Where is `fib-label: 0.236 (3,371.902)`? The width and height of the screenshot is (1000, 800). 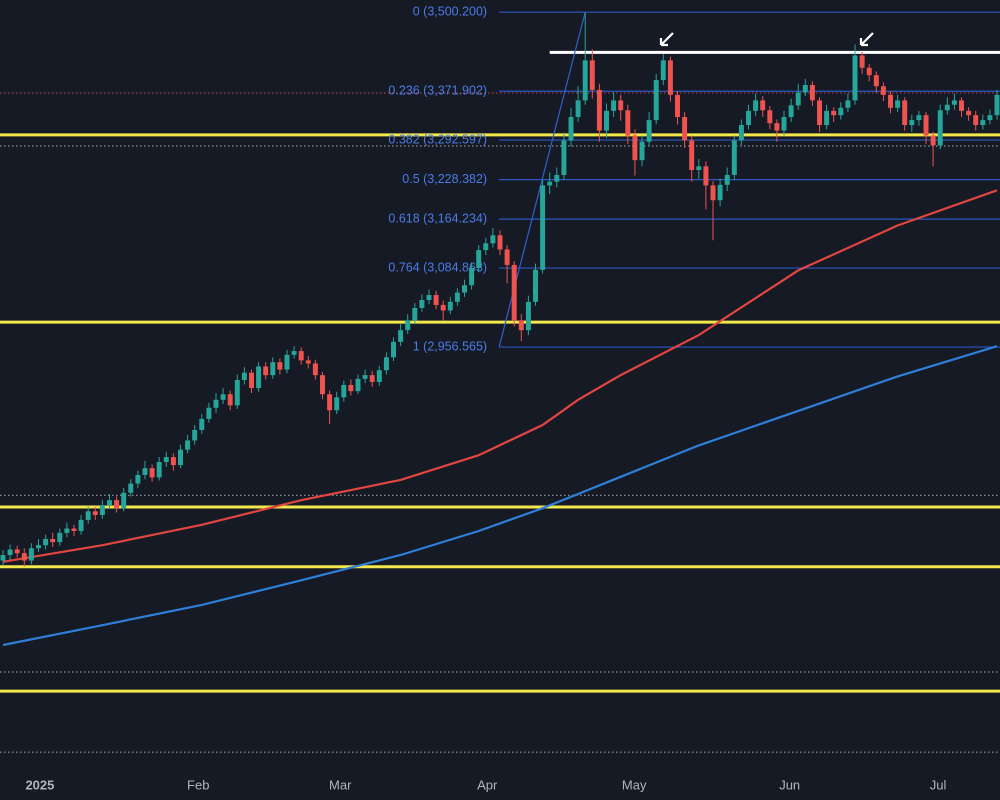
fib-label: 0.236 (3,371.902) is located at coordinates (437, 91).